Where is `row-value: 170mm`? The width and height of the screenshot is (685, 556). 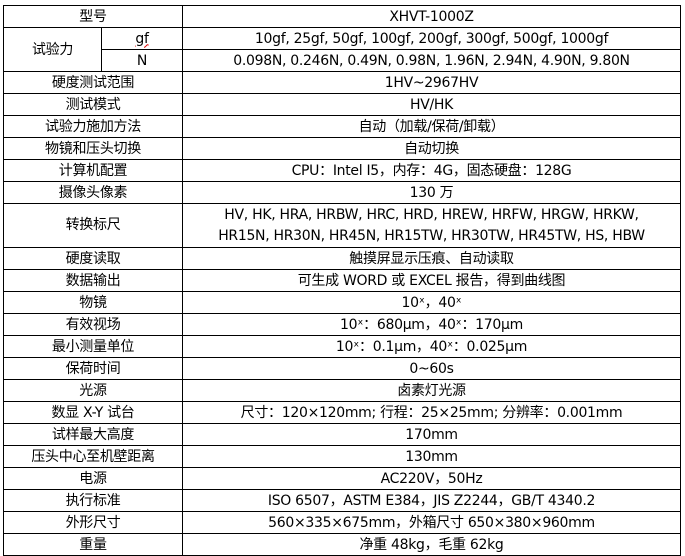 row-value: 170mm is located at coordinates (431, 434).